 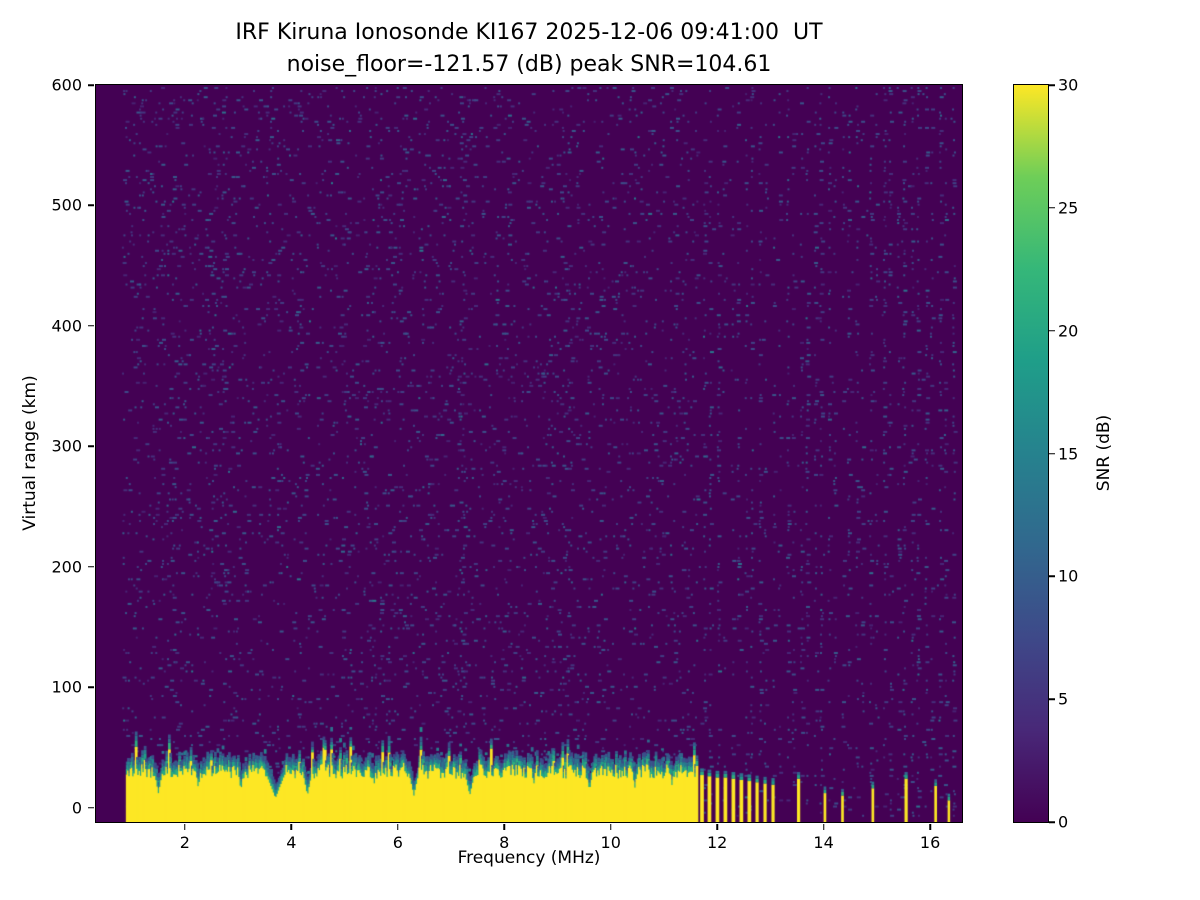 What do you see at coordinates (76, 808) in the screenshot?
I see `y-tick-label: 0` at bounding box center [76, 808].